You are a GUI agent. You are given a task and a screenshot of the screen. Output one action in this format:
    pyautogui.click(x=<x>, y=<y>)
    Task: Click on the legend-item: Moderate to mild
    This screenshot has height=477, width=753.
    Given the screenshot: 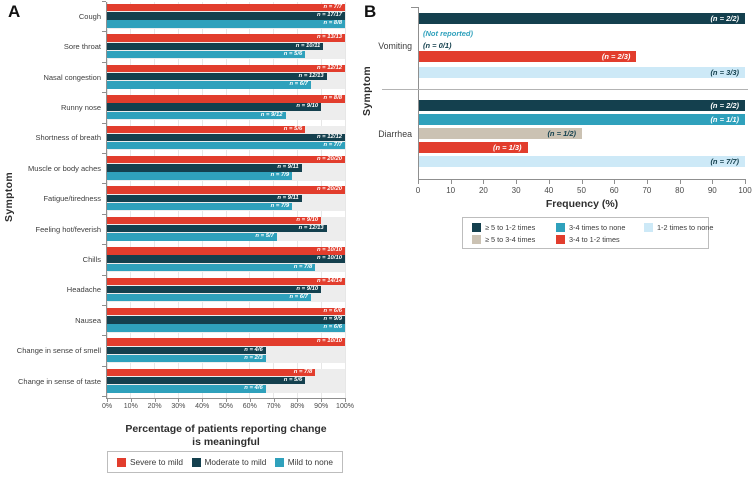 What is the action you would take?
    pyautogui.click(x=228, y=462)
    